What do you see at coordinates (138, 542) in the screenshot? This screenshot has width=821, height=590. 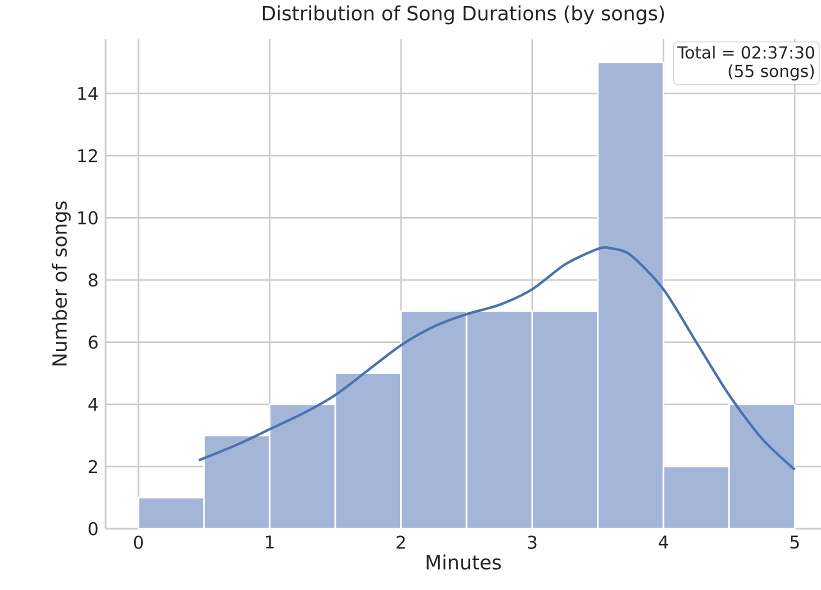 I see `x-tick-label: 0` at bounding box center [138, 542].